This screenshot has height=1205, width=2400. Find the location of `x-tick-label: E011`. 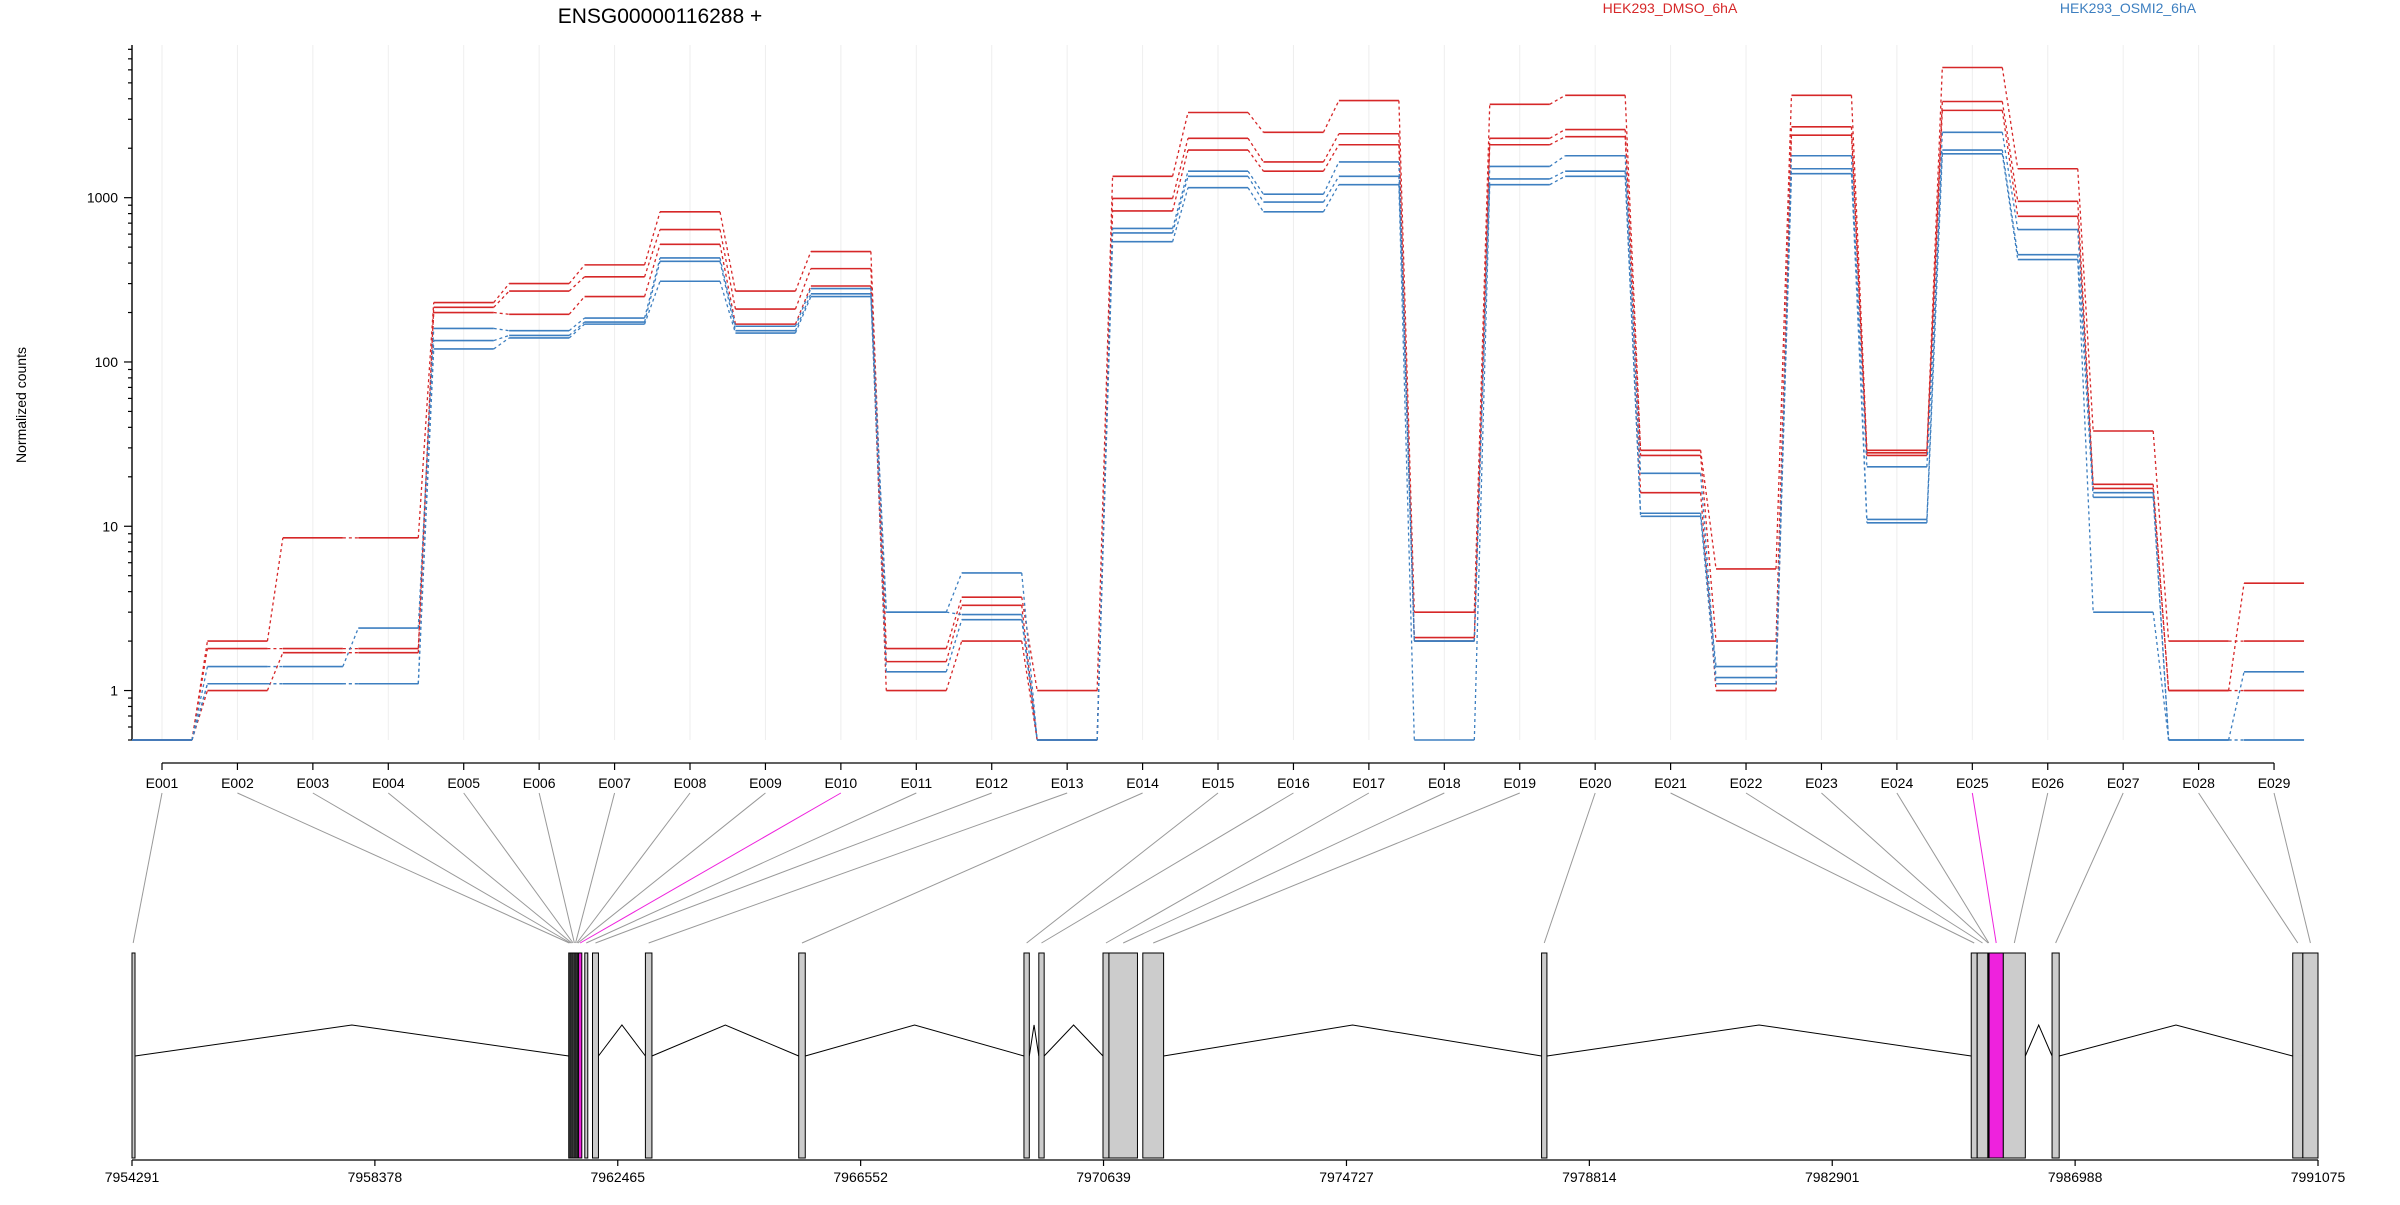

x-tick-label: E011 is located at coordinates (916, 783).